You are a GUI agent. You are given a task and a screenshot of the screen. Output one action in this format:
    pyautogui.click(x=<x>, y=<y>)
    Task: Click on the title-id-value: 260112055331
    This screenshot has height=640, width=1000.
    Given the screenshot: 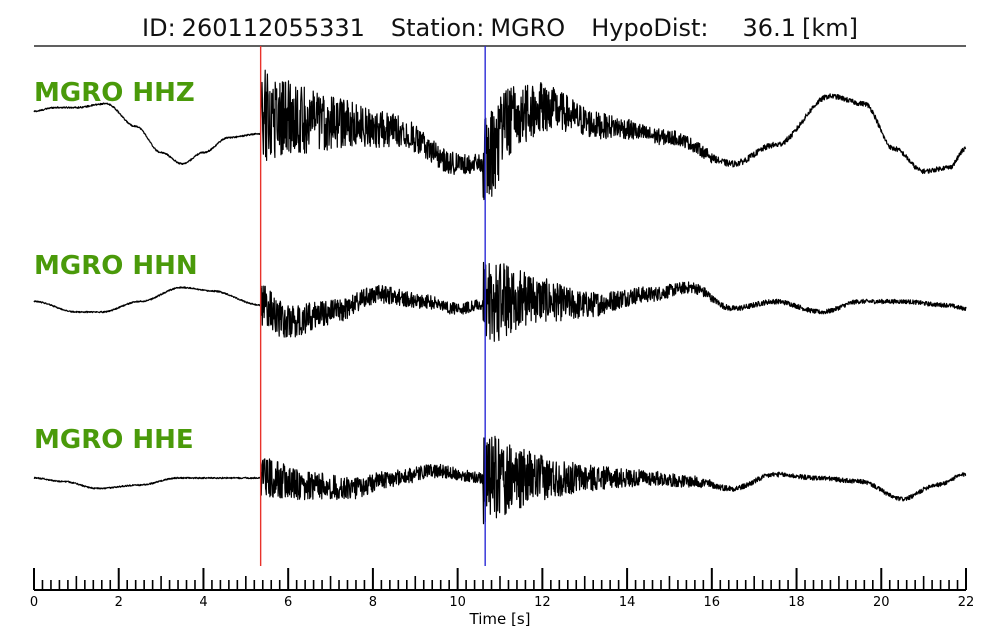 What is the action you would take?
    pyautogui.click(x=273, y=28)
    